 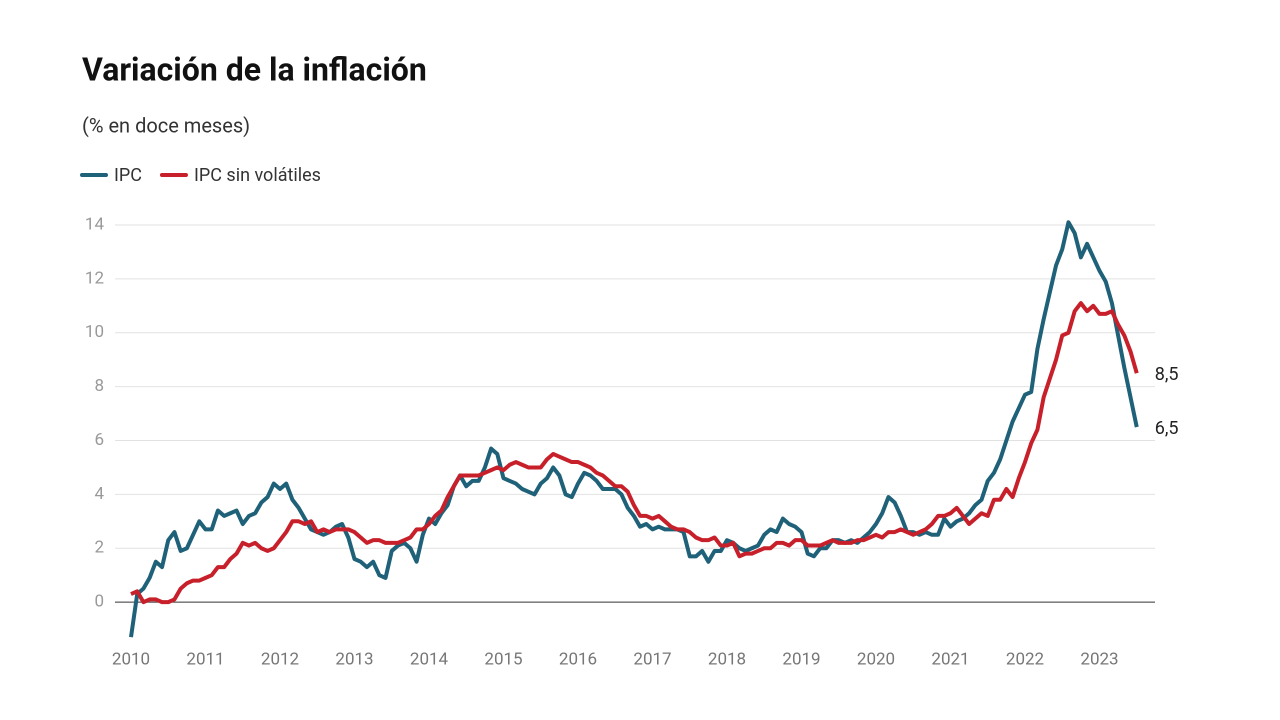 What do you see at coordinates (1099, 659) in the screenshot?
I see `x-tick-label: 2023` at bounding box center [1099, 659].